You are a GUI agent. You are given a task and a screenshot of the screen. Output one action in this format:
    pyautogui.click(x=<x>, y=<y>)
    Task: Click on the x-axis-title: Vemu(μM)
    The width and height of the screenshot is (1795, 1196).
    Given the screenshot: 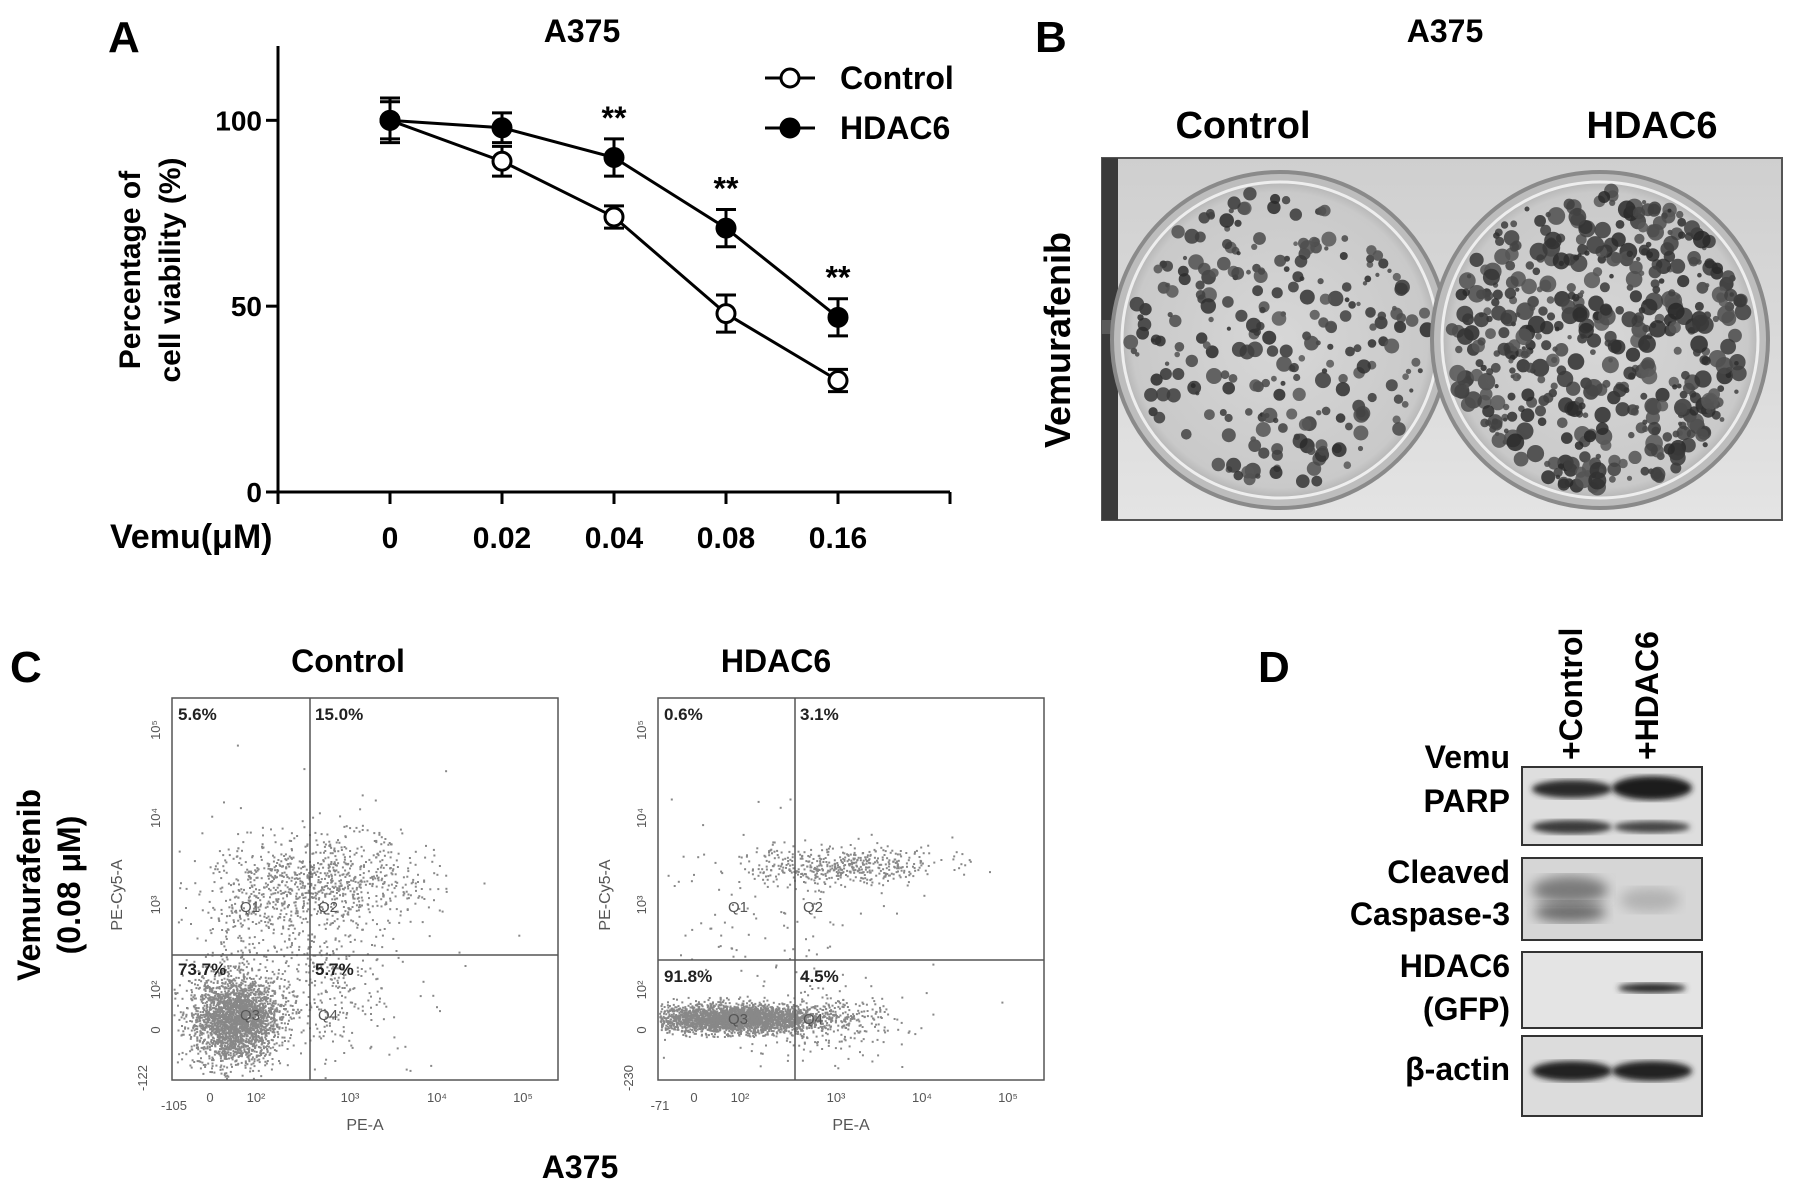 What is the action you would take?
    pyautogui.click(x=191, y=537)
    